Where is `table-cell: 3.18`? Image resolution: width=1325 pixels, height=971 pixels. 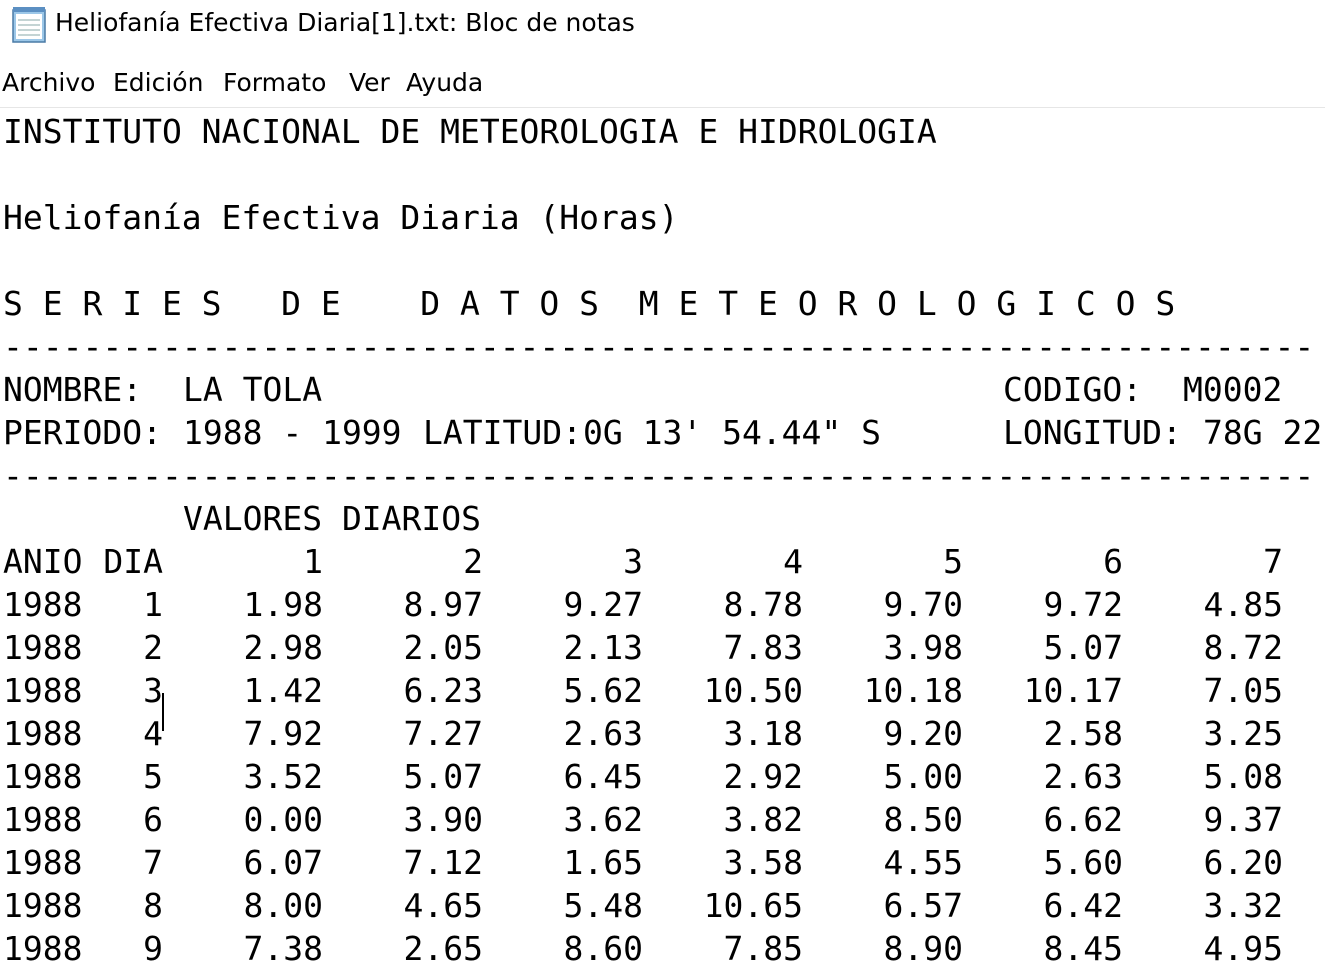
table-cell: 3.18 is located at coordinates (763, 733).